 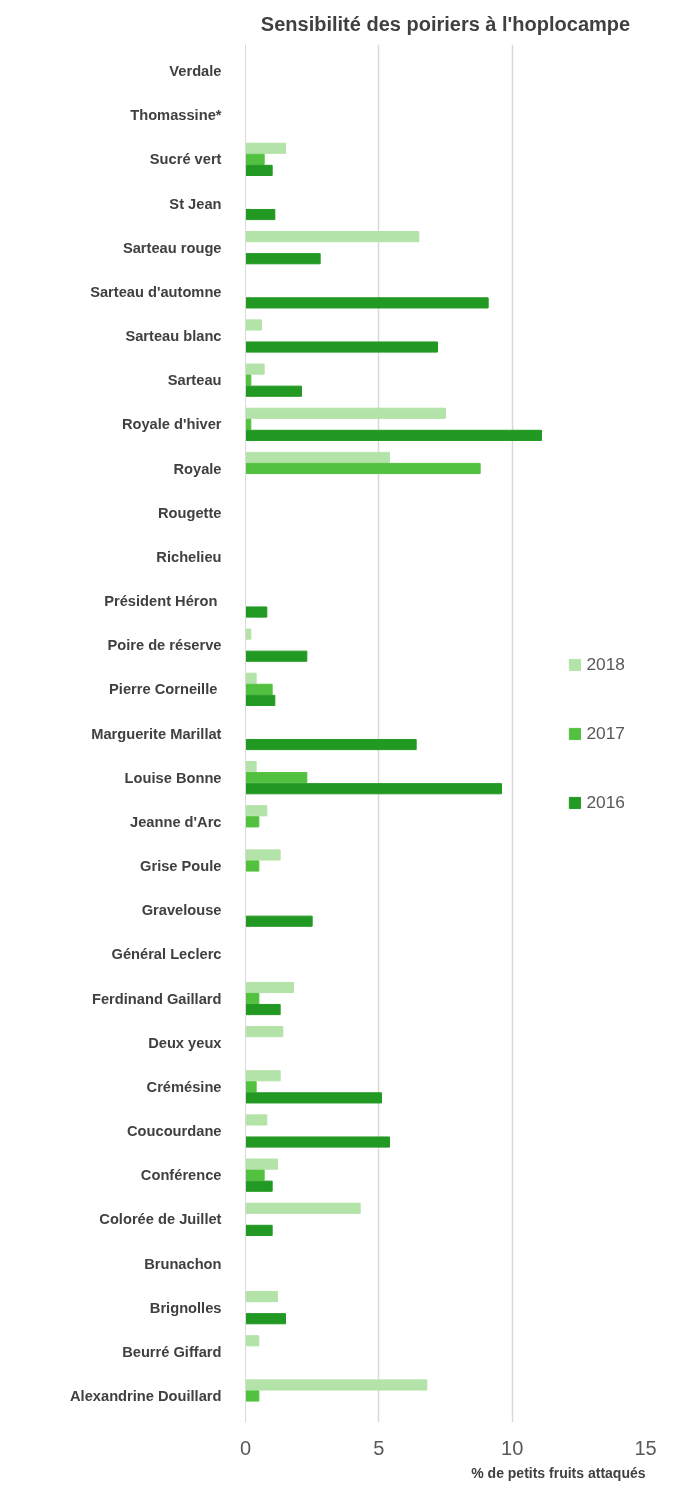 What do you see at coordinates (195, 71) in the screenshot?
I see `y-tick-label: Verdale` at bounding box center [195, 71].